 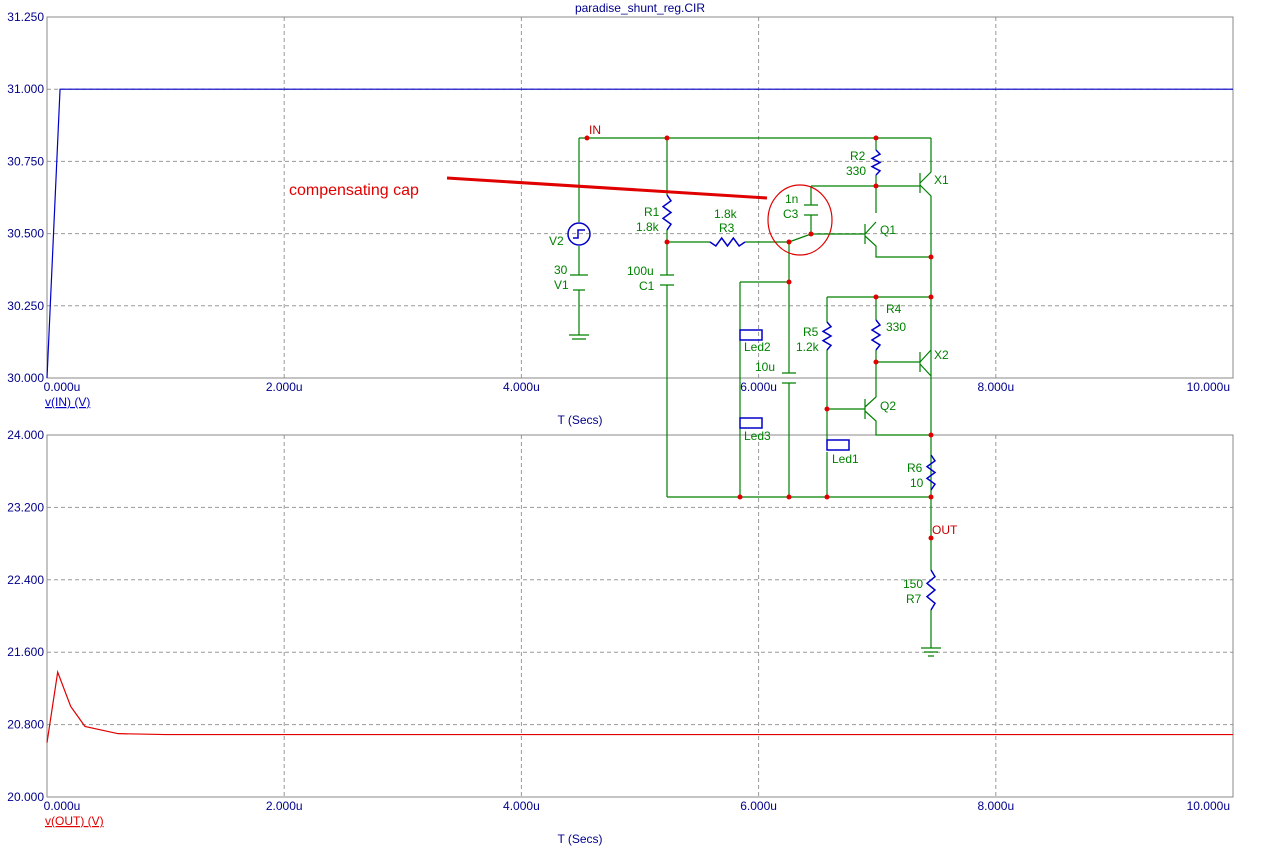 What do you see at coordinates (67, 402) in the screenshot?
I see `legend-entry: v(IN) (V)` at bounding box center [67, 402].